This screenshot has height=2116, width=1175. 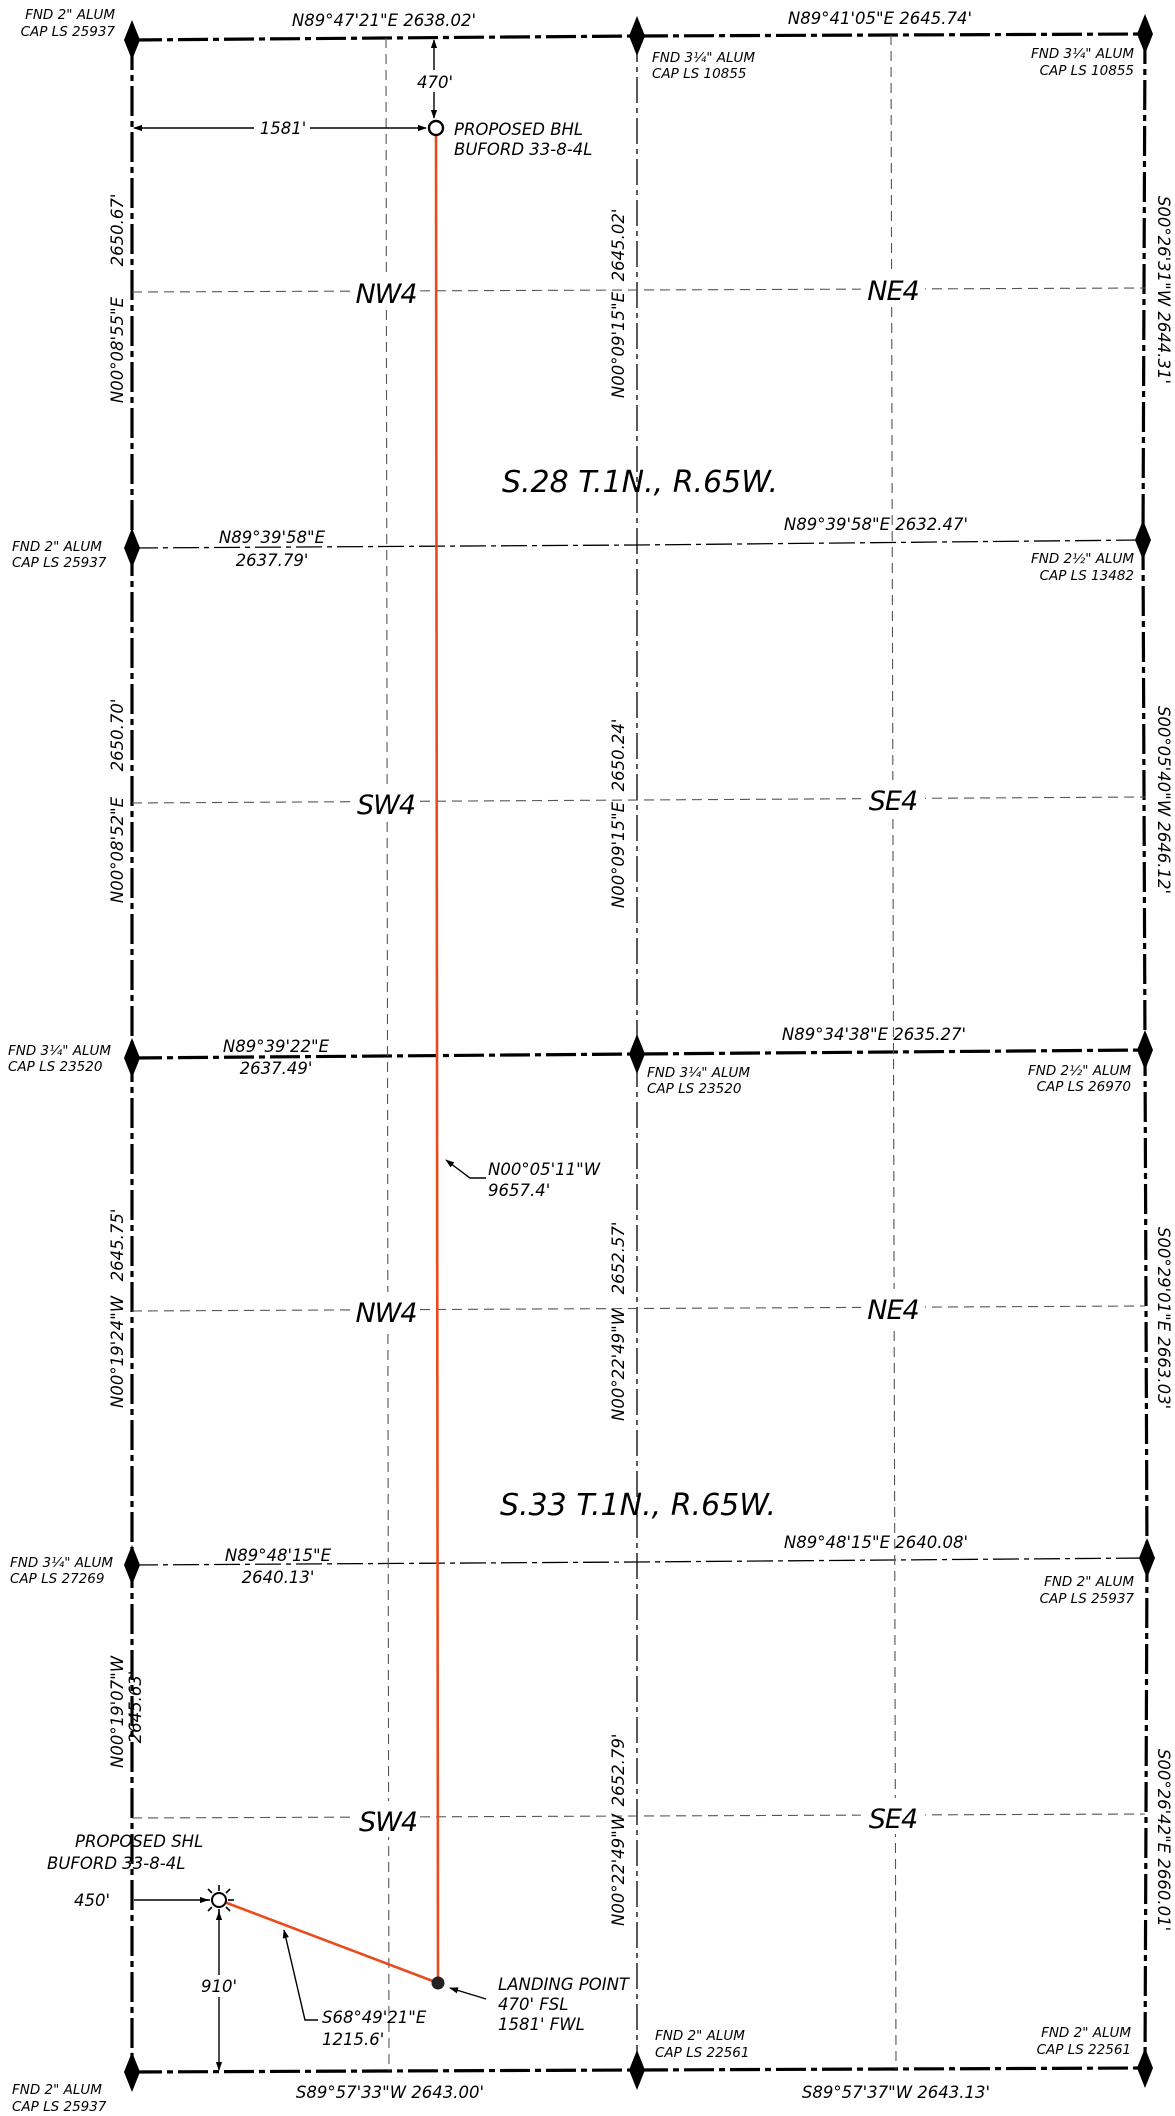 I want to click on build-length-label: 1215.6', so click(x=353, y=2039).